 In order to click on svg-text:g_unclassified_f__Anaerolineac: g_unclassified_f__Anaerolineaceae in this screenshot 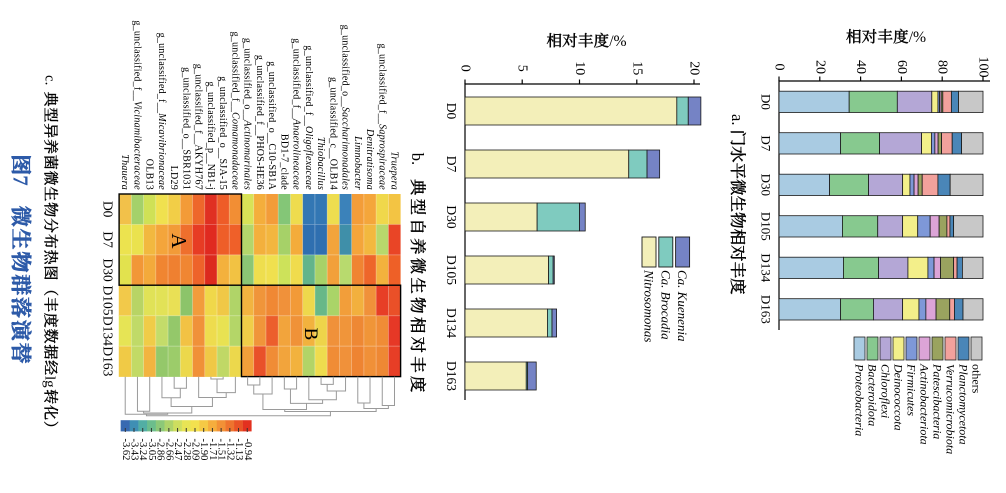, I will do `click(296, 114)`.